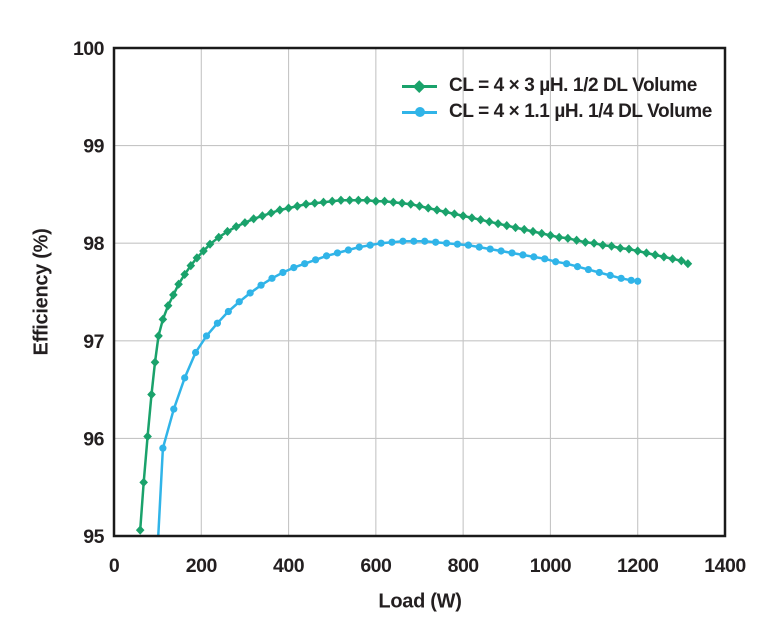  I want to click on x-tick-label-1000: 1000, so click(551, 566).